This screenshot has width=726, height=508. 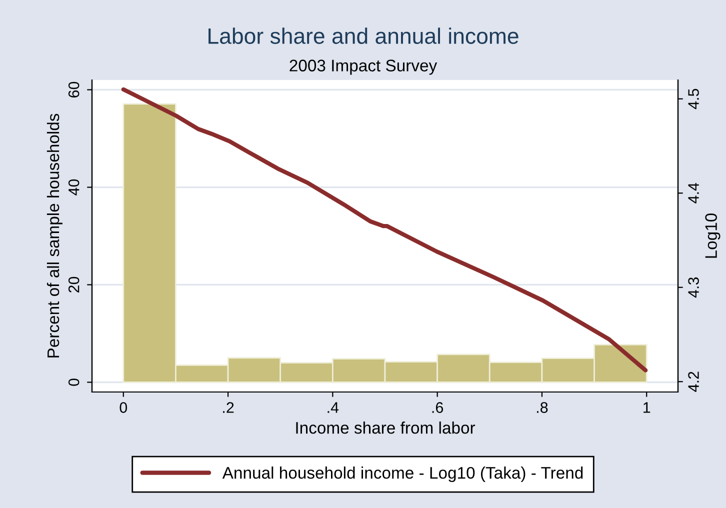 I want to click on y-tick-label: 40, so click(x=74, y=187).